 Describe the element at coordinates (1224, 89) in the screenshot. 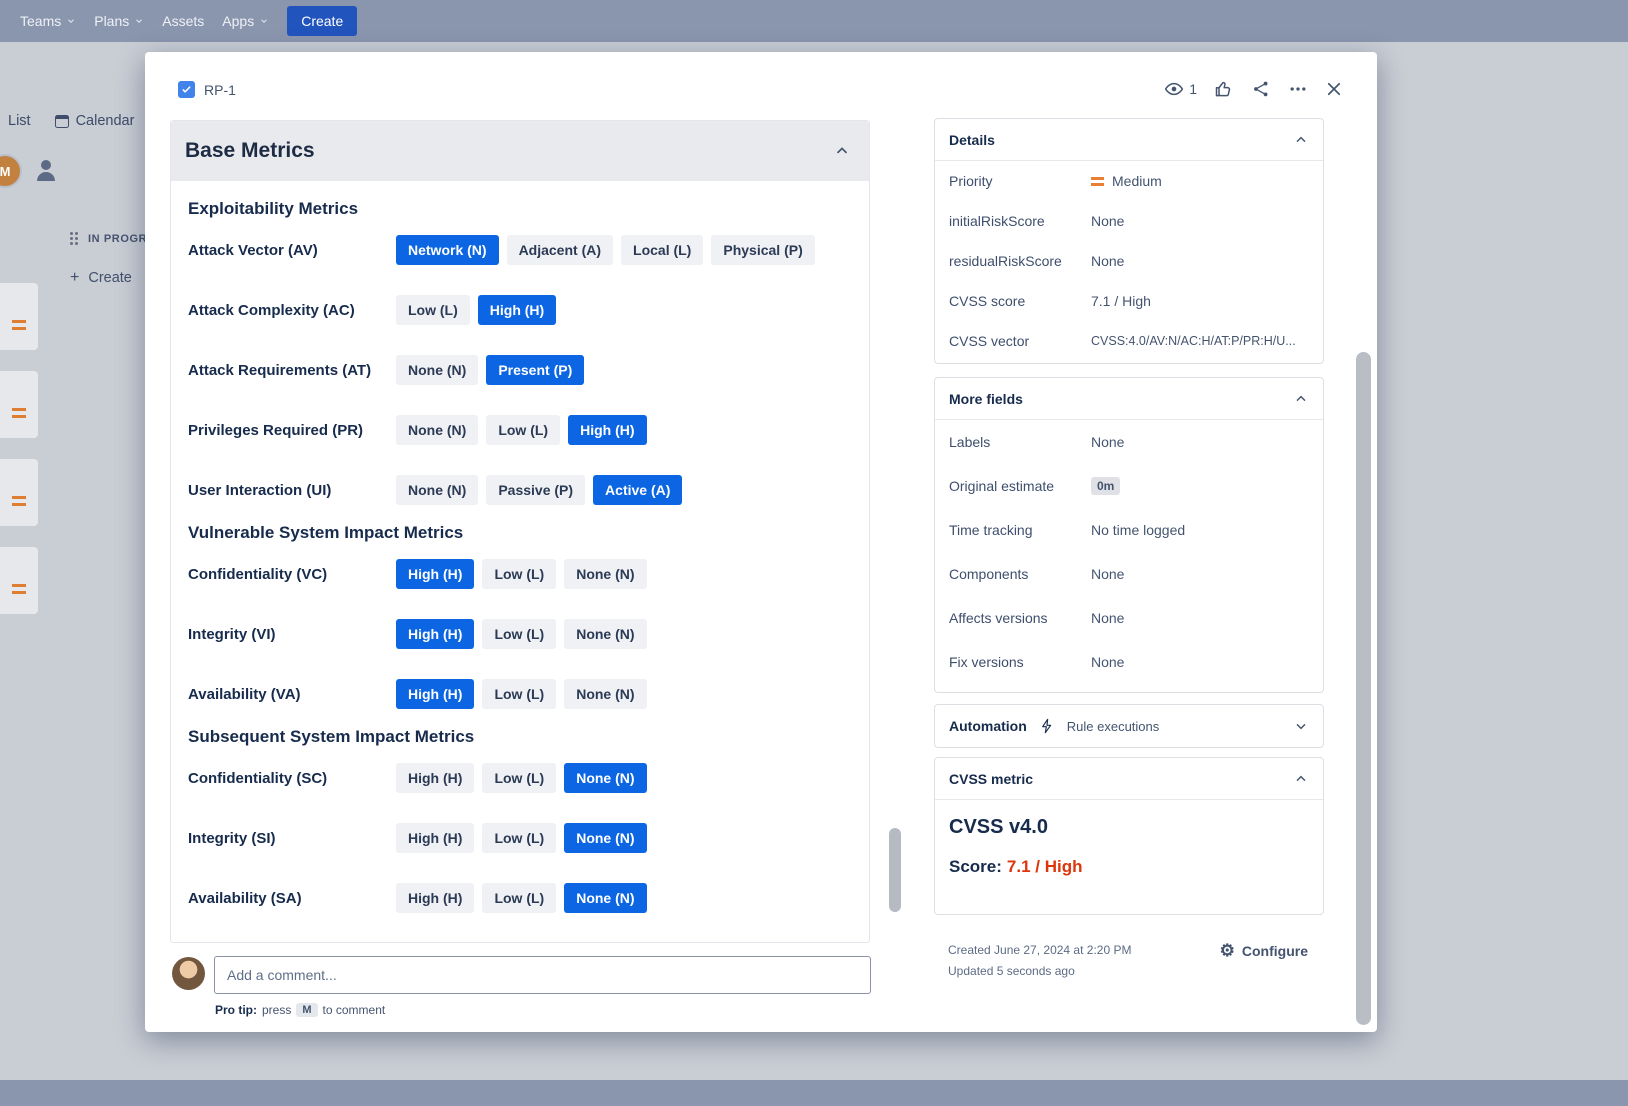

I see `like-button` at that location.